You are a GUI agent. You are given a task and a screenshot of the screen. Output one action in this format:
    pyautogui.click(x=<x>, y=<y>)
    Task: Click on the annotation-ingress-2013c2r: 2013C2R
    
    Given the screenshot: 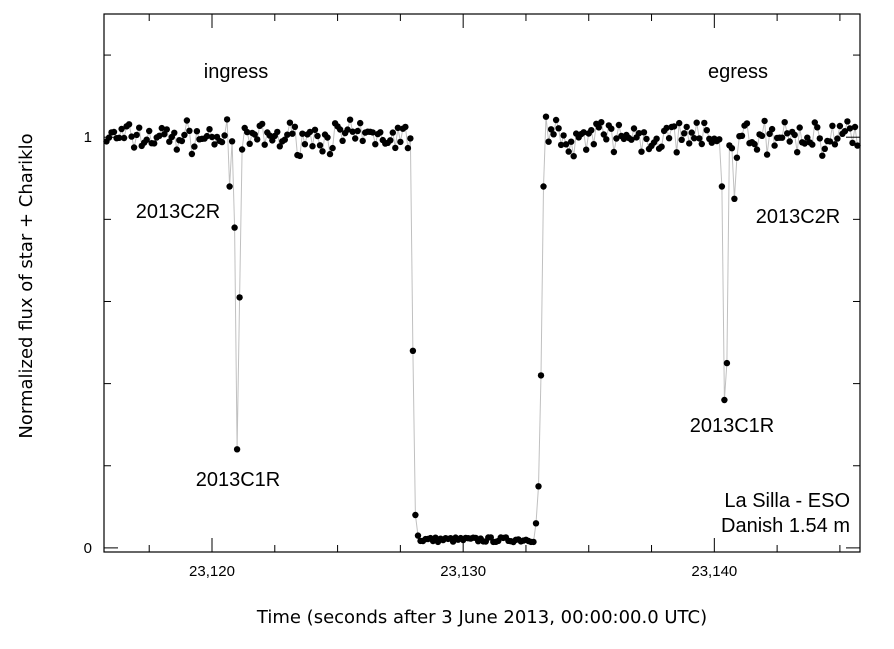 What is the action you would take?
    pyautogui.click(x=178, y=212)
    